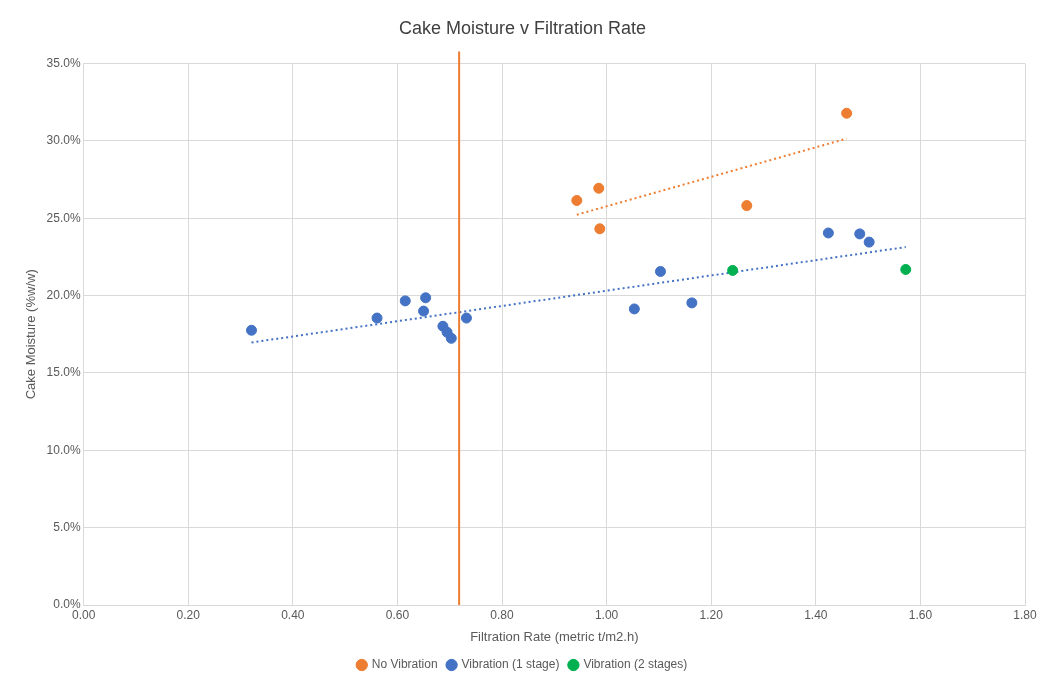  I want to click on legend-label: Vibration (2 stages), so click(635, 664).